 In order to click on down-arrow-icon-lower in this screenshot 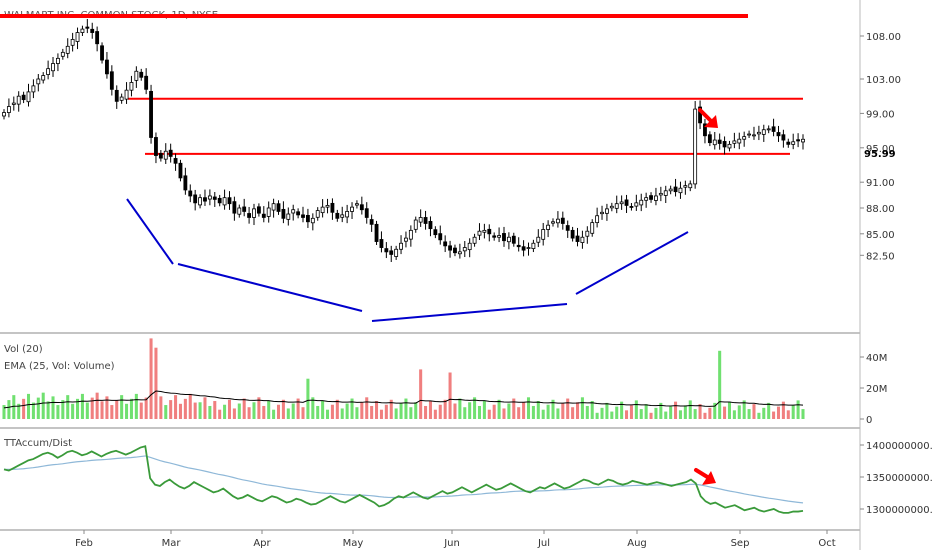, I will do `click(702, 474)`.